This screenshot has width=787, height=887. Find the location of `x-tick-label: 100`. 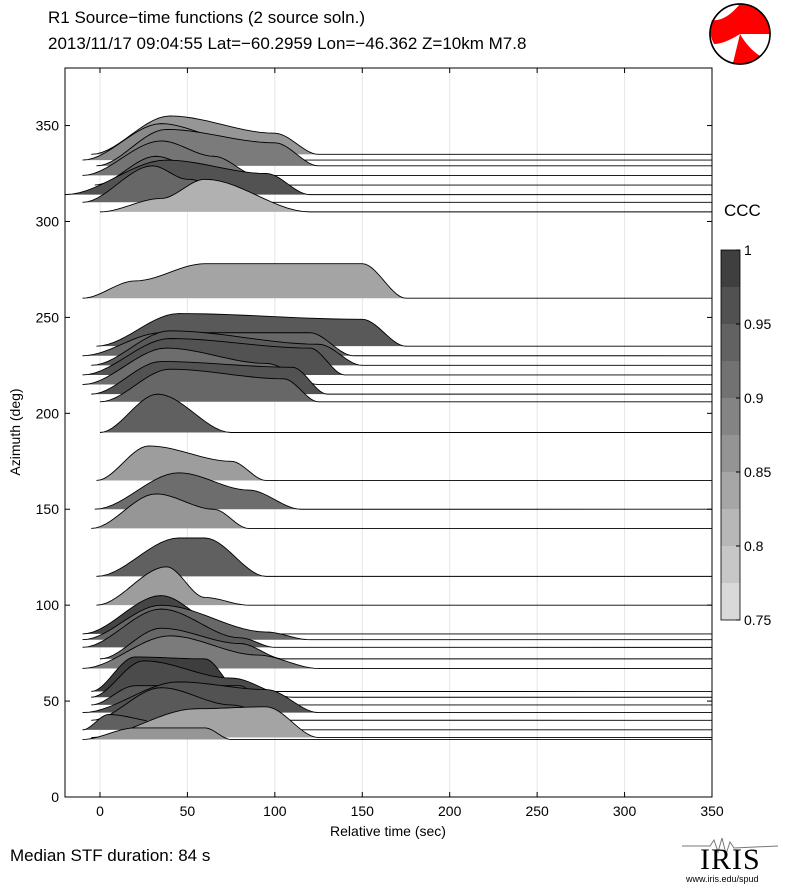

x-tick-label: 100 is located at coordinates (275, 811).